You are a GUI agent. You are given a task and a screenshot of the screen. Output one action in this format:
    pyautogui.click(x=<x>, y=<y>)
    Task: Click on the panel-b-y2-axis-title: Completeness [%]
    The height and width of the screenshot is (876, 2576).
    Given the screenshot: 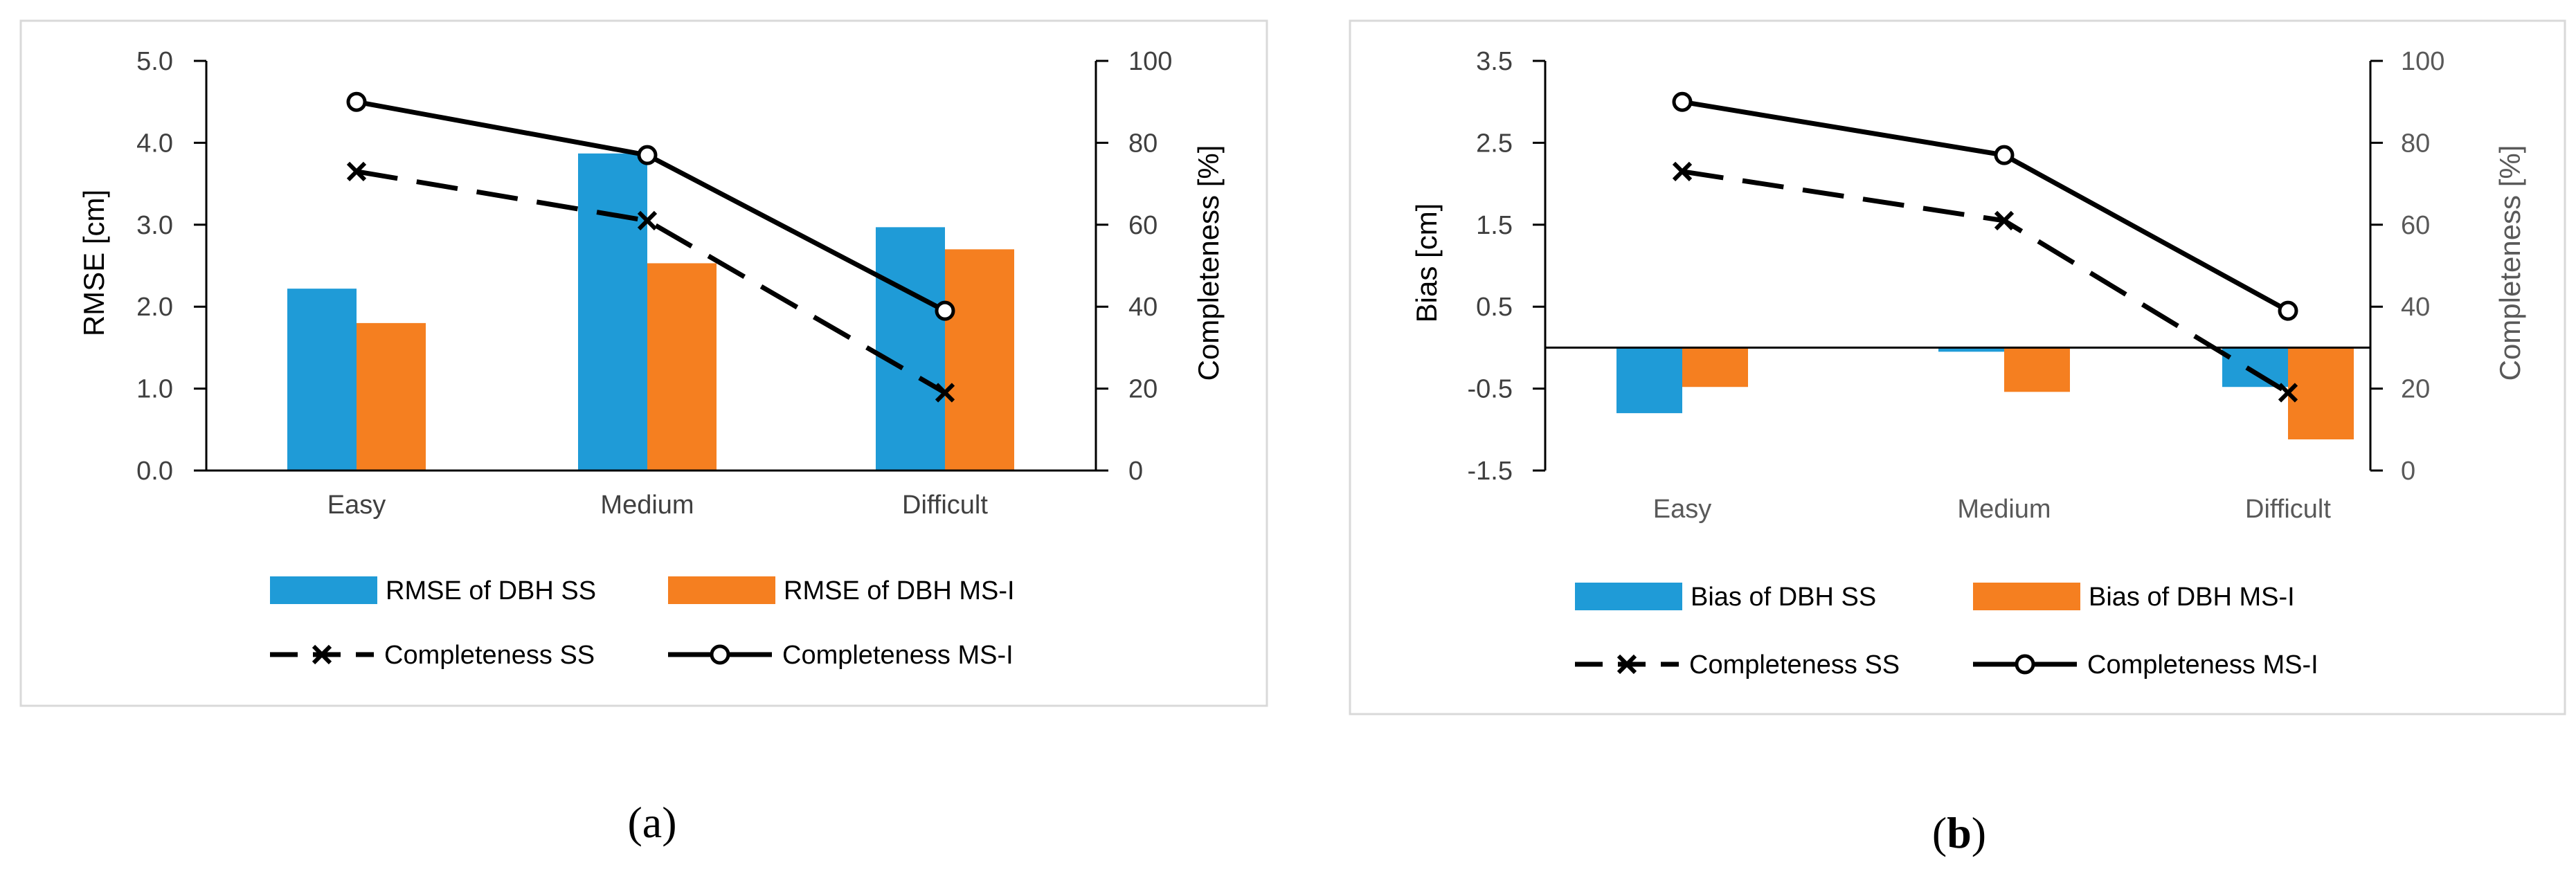 What is the action you would take?
    pyautogui.click(x=2510, y=263)
    